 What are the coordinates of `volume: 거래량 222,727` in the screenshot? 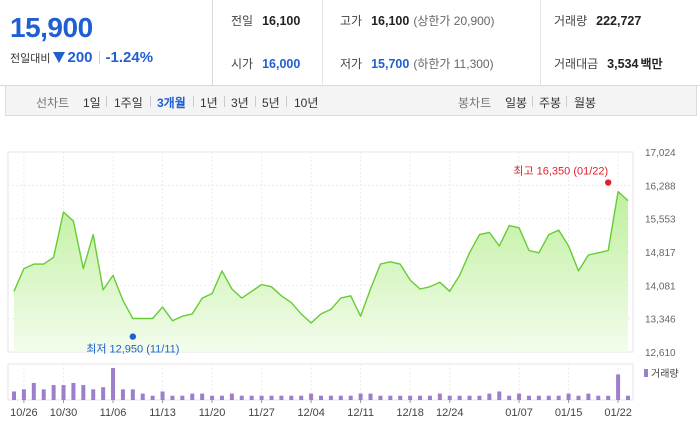 It's located at (597, 20).